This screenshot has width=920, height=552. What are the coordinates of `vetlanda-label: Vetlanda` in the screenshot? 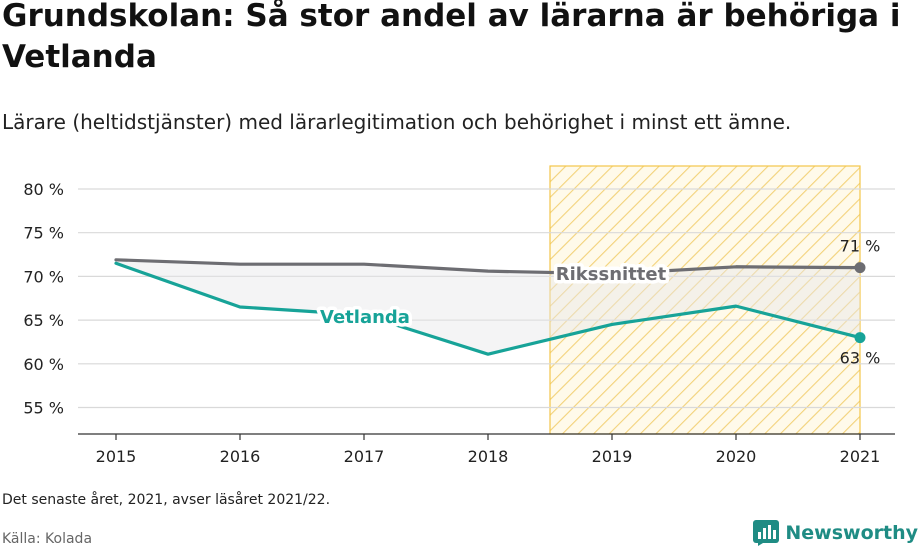 It's located at (365, 317).